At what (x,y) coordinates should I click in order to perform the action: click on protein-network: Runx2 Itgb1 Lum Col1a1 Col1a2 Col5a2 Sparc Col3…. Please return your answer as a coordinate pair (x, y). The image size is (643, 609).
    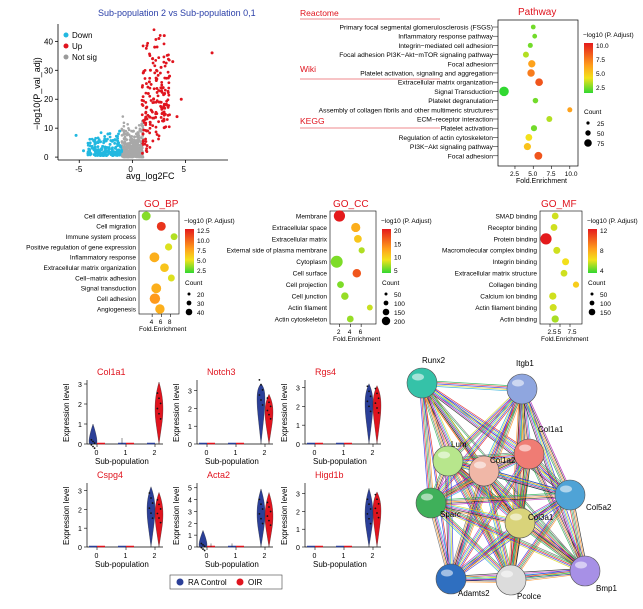
    Looking at the image, I should click on (511, 478).